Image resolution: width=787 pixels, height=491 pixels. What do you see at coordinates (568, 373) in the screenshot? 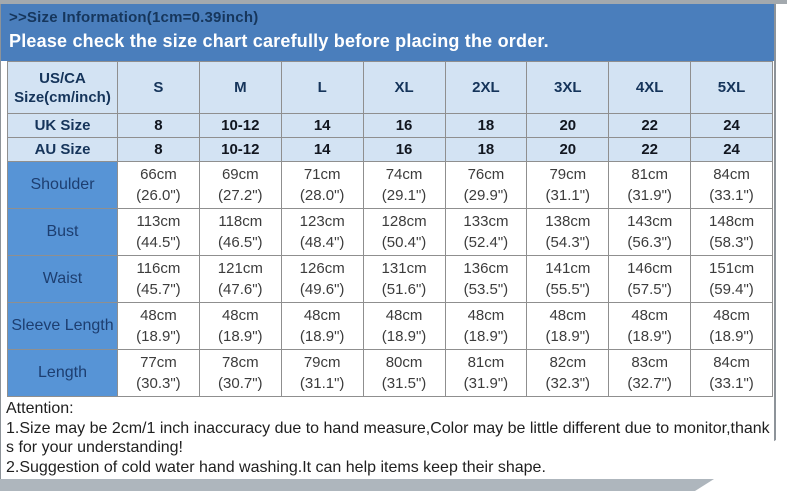
I see `measurement-cell: 82cm (32.3")` at bounding box center [568, 373].